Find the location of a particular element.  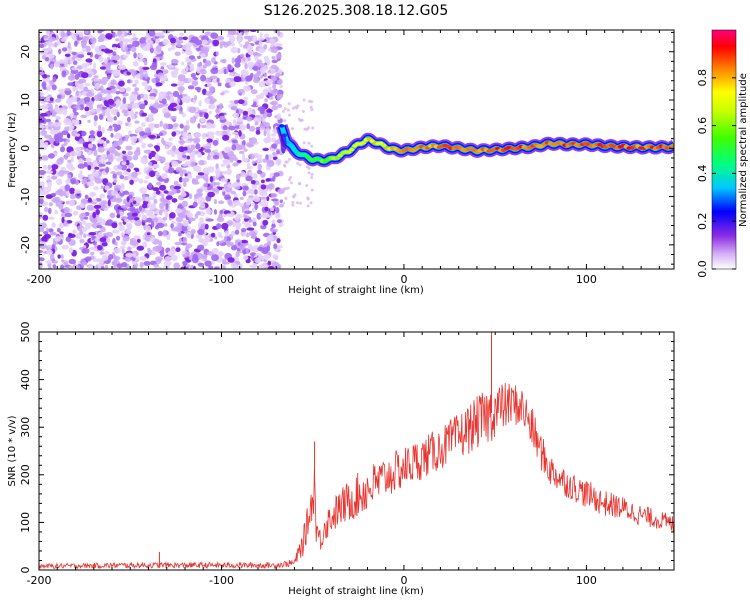

y-tick-label: 20 is located at coordinates (25, 52).